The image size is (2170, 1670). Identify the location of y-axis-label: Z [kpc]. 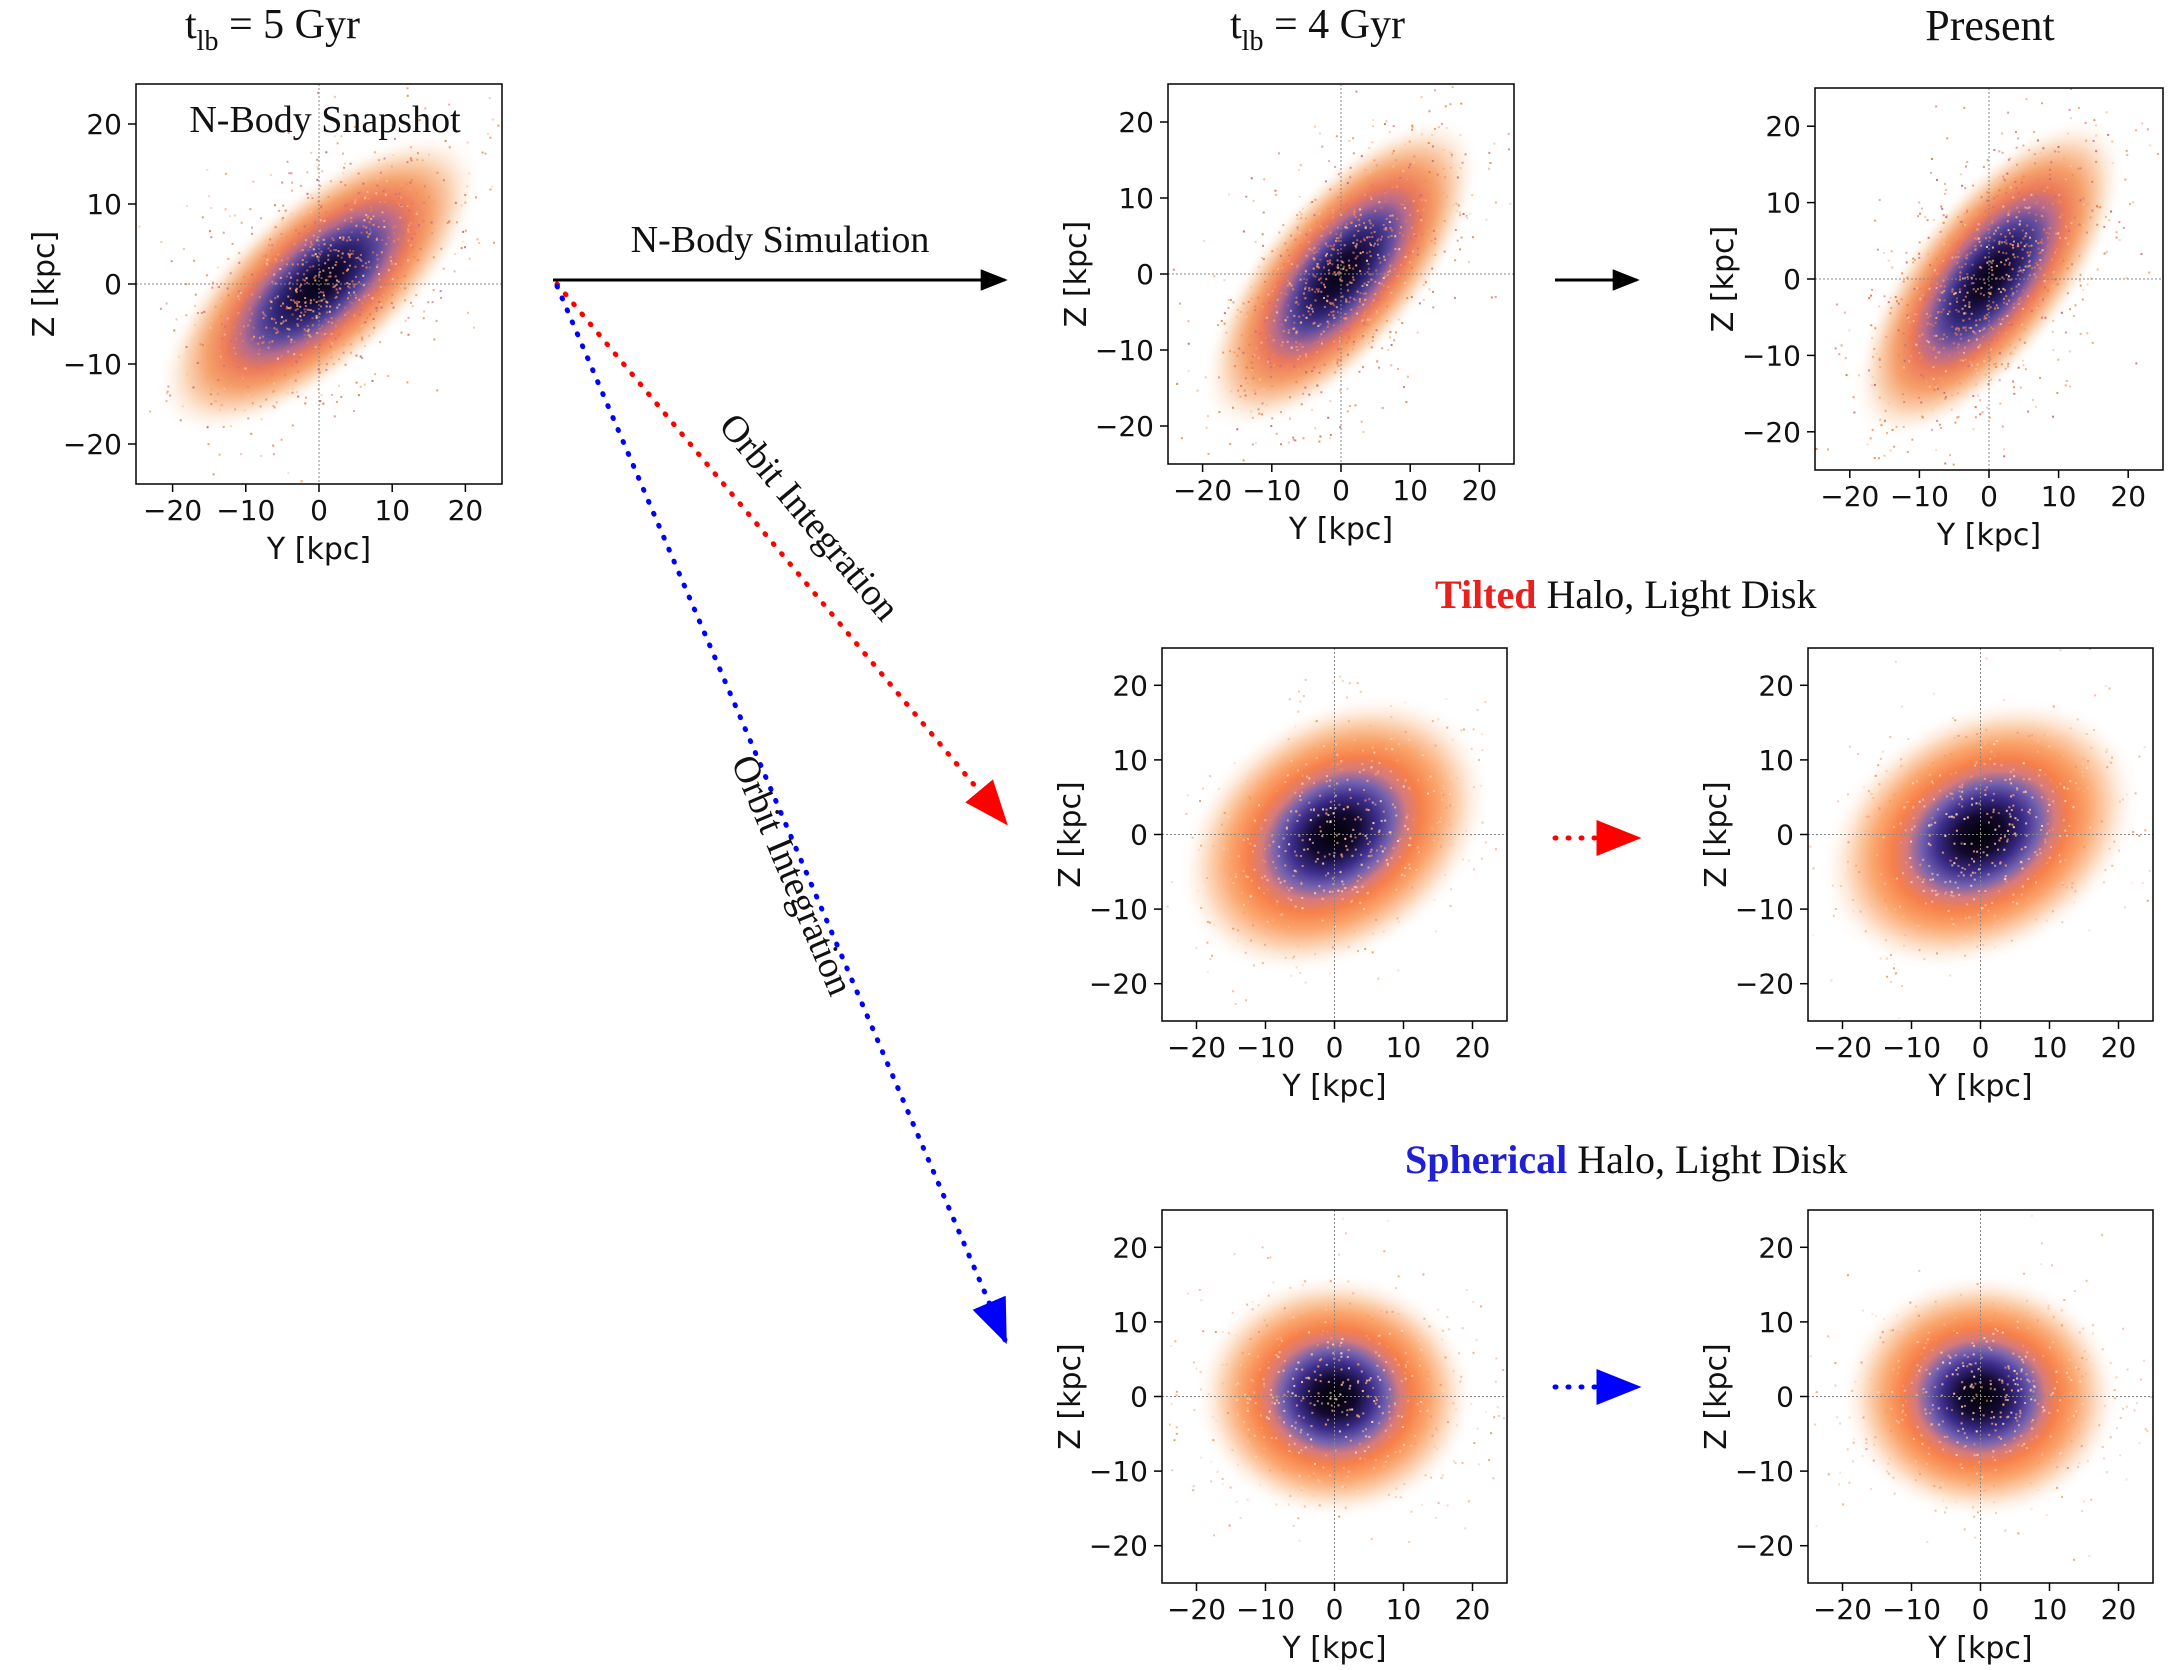
(44, 284).